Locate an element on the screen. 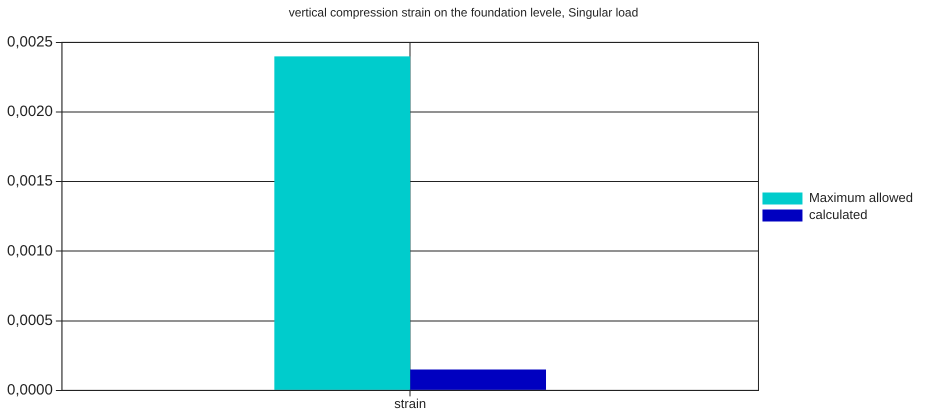  y-tick-label: 0,0000 is located at coordinates (29, 390).